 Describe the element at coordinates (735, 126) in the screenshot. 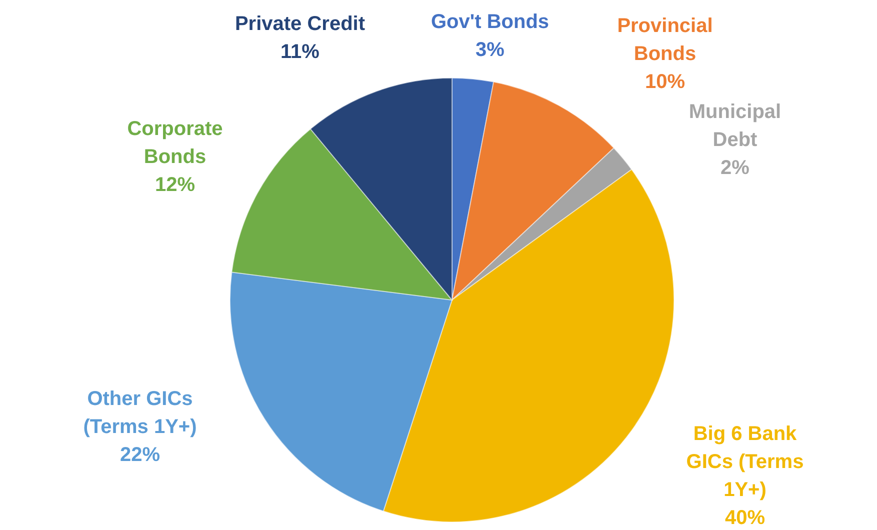

I see `slice-label: Municipal Debt` at that location.